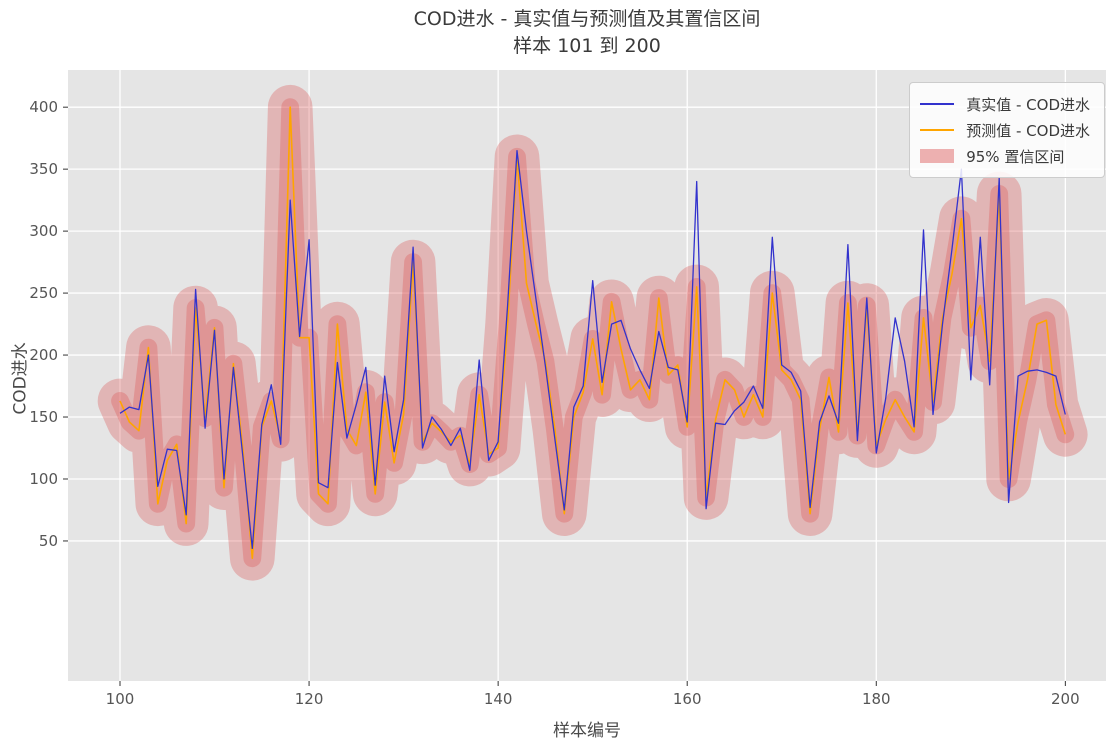 The height and width of the screenshot is (747, 1119). What do you see at coordinates (1028, 104) in the screenshot?
I see `legend-label-true: 真实值 - COD进水` at bounding box center [1028, 104].